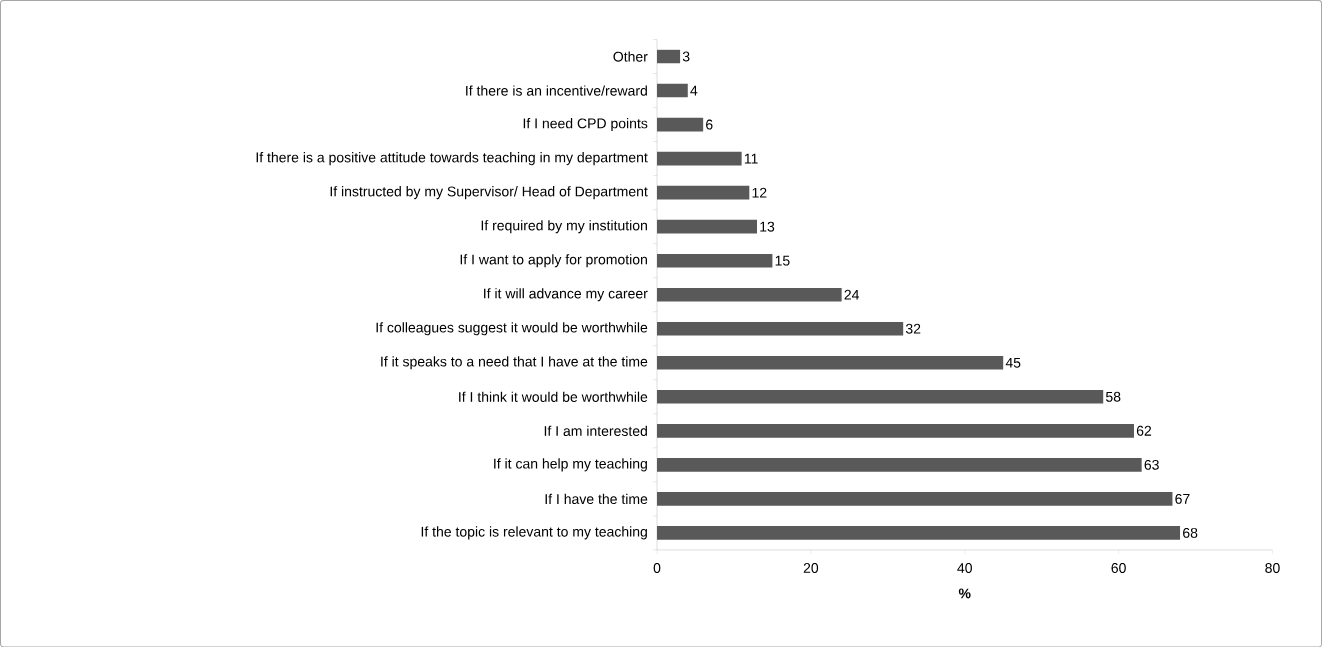  I want to click on data-label: 12, so click(759, 192).